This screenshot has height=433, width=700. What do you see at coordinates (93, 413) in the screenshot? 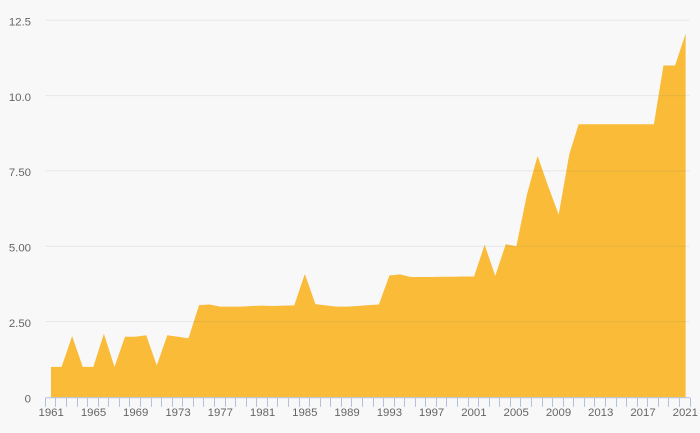
I see `svg-text: 1965` at bounding box center [93, 413].